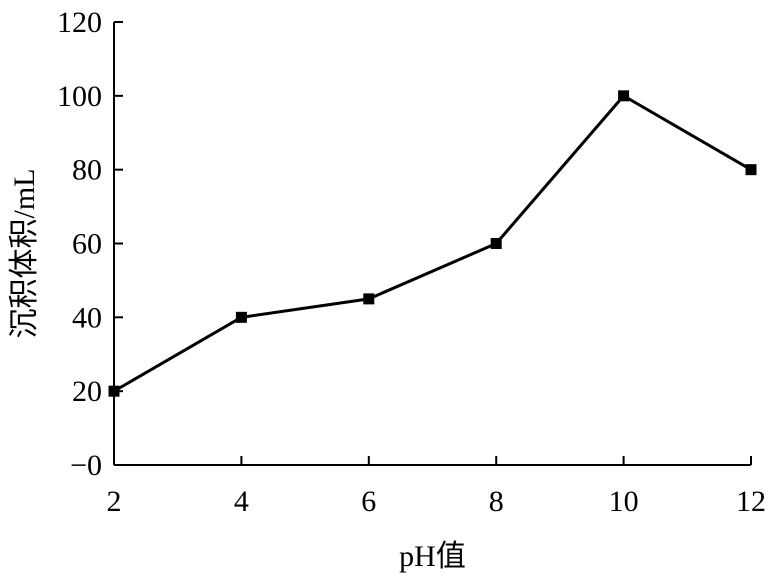 This screenshot has height=576, width=776. I want to click on y-axis-title: 沉积体积/mL, so click(24, 254).